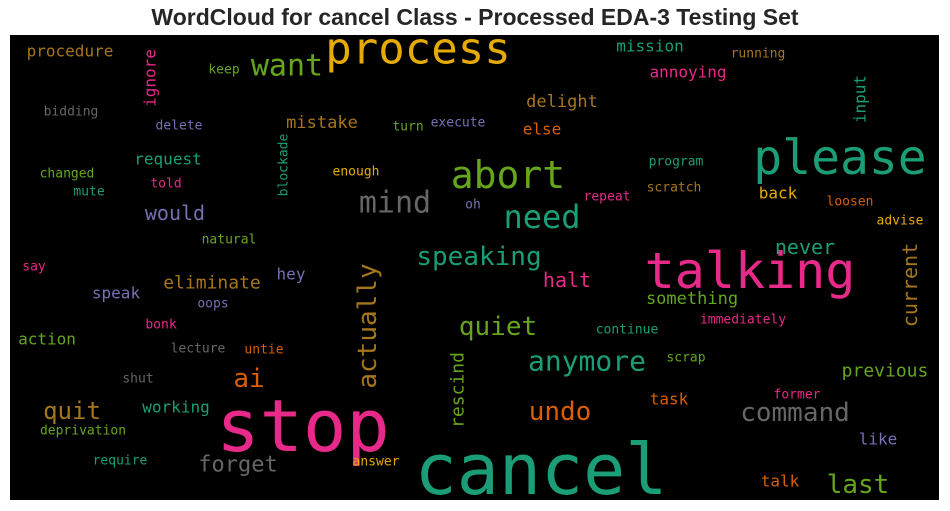 Image resolution: width=950 pixels, height=511 pixels. I want to click on word-abort: abort, so click(508, 175).